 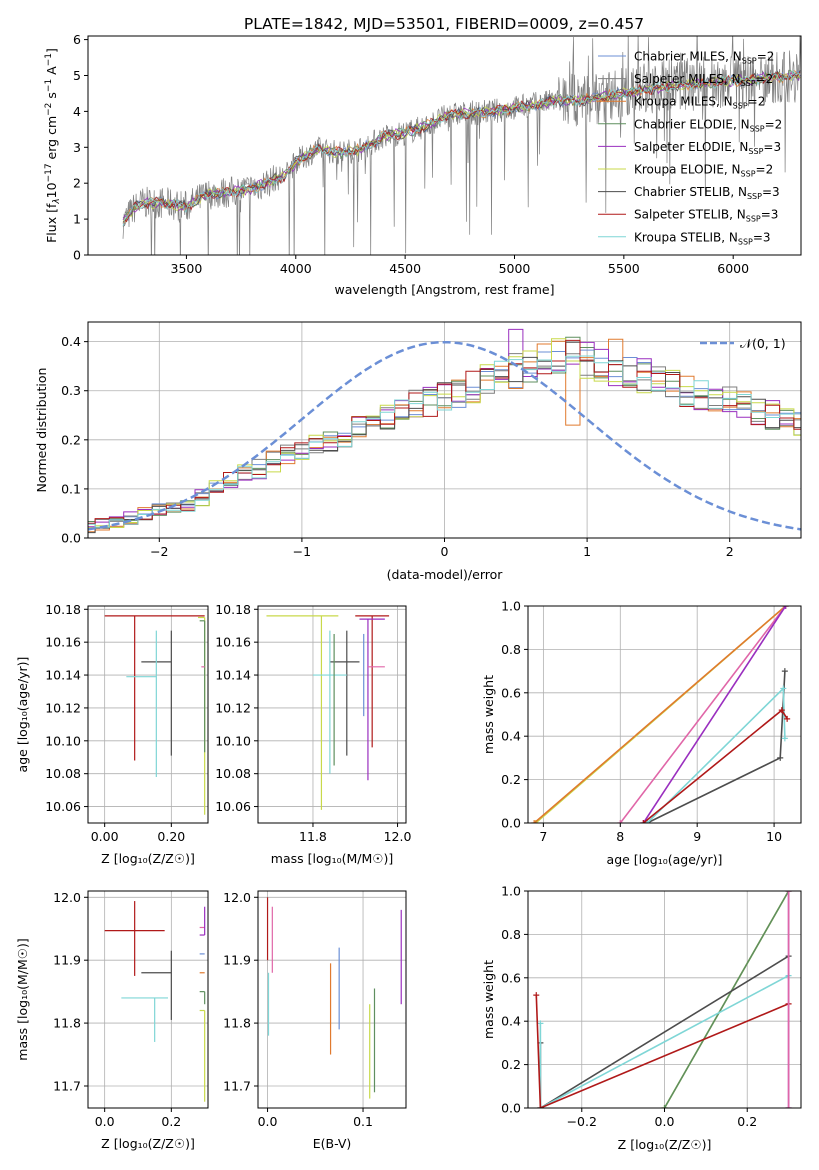 I want to click on y-tick-label: 11.8, so click(x=67, y=1023).